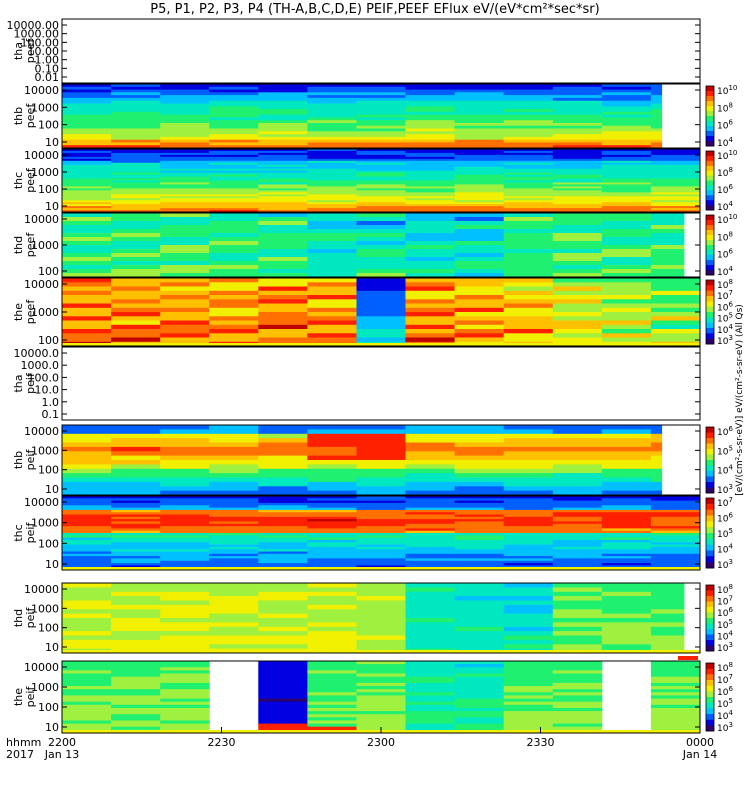 The image size is (750, 804). Describe the element at coordinates (730, 587) in the screenshot. I see `colorbar-exponent: 8` at that location.